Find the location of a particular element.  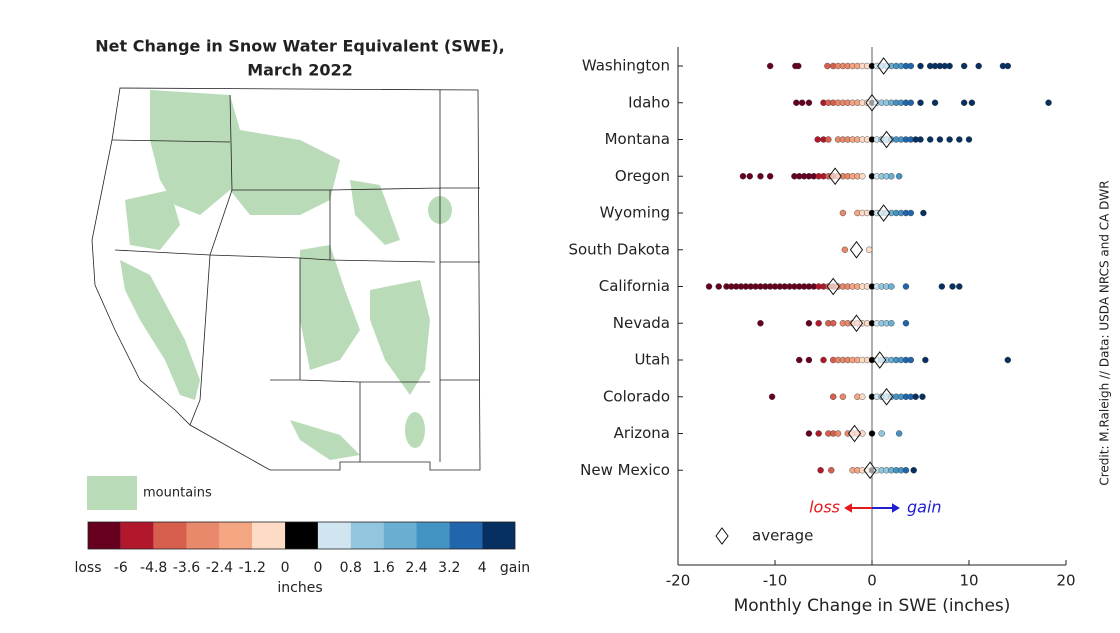

colorbar-tick-label: -4.8 is located at coordinates (153, 568).